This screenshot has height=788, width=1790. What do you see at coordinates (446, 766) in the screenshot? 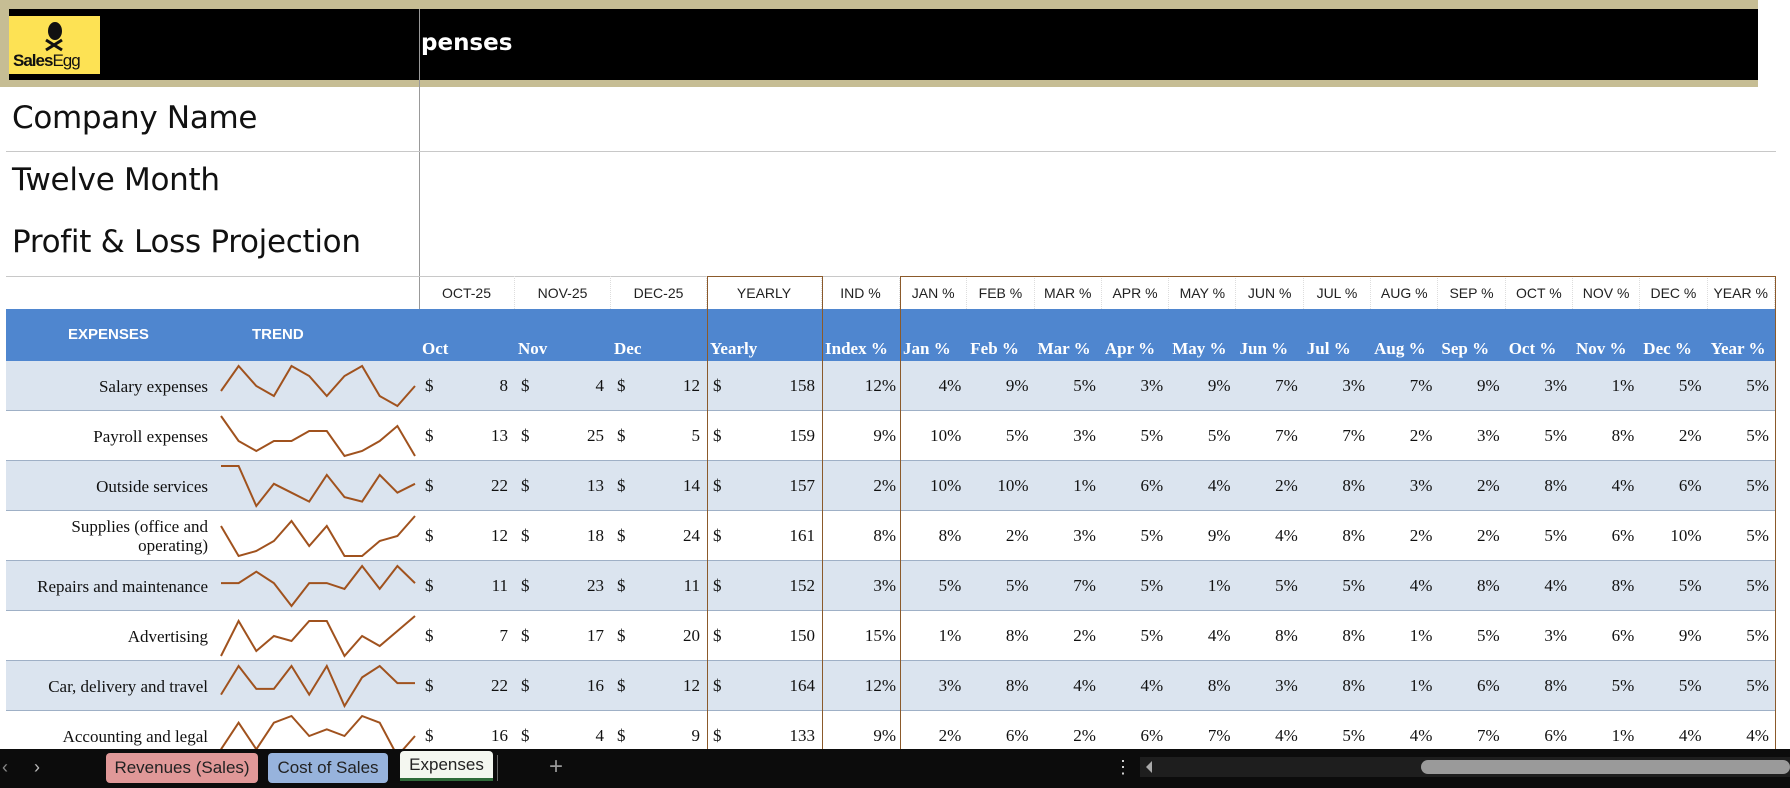
I see `tab-expenses: Expenses` at bounding box center [446, 766].